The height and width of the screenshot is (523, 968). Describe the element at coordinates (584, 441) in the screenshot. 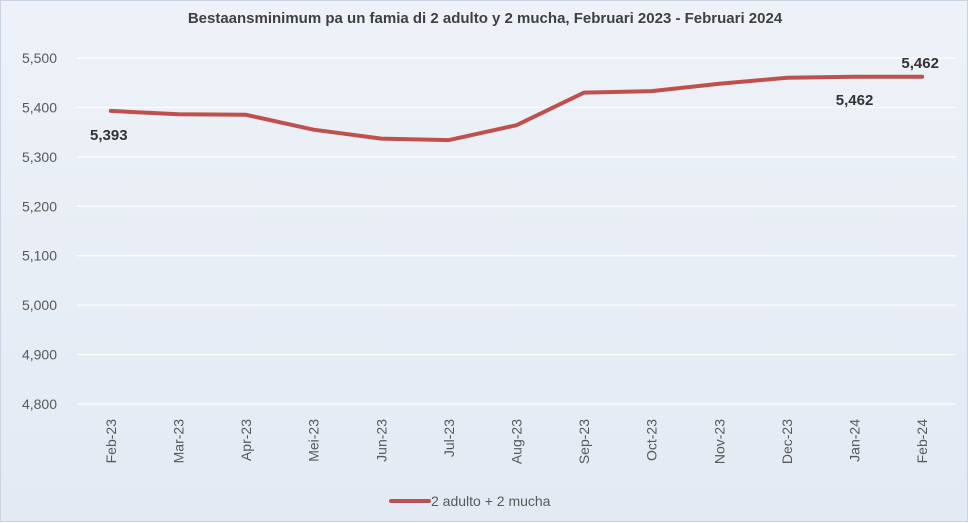

I see `x-tick-label: Sep-23` at that location.